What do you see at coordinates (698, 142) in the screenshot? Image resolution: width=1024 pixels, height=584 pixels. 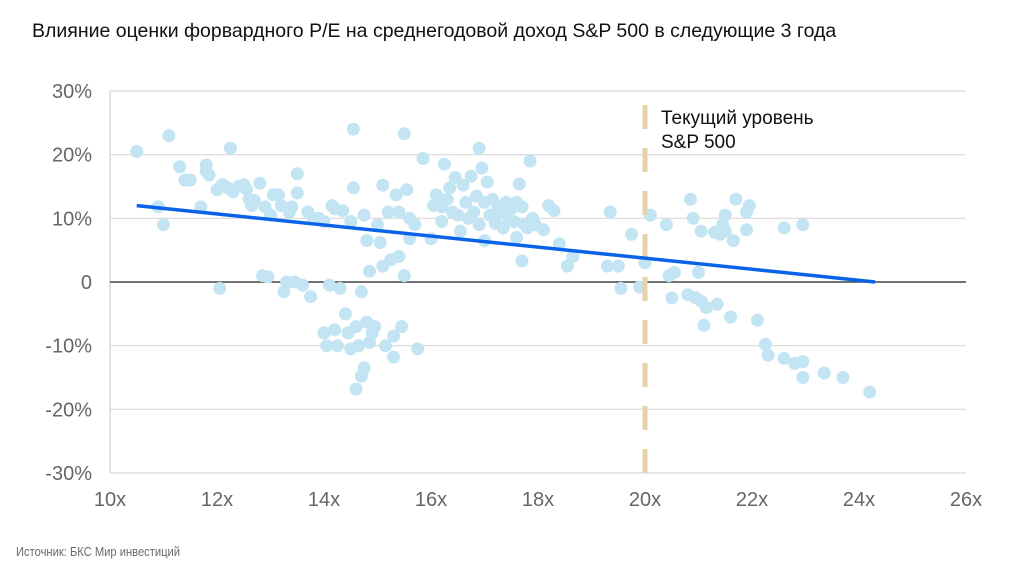 I see `current-level-label-line2: S&P 500` at bounding box center [698, 142].